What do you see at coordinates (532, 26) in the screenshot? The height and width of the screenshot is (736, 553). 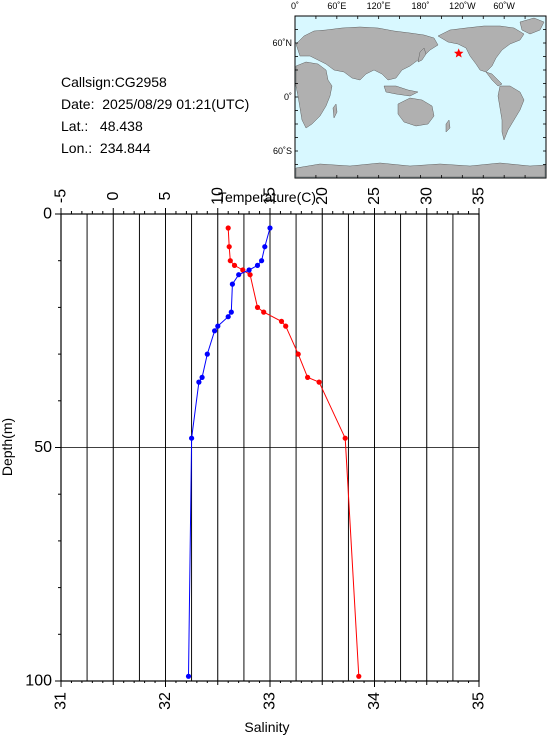 I see `landmass-greenland` at bounding box center [532, 26].